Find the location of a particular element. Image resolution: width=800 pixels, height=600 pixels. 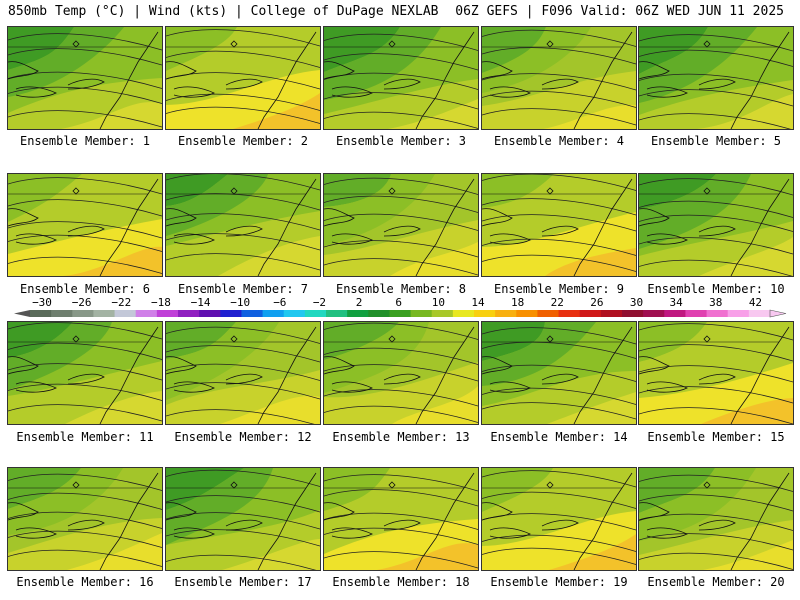

colorbar-tick-label: 42 is located at coordinates (755, 302).